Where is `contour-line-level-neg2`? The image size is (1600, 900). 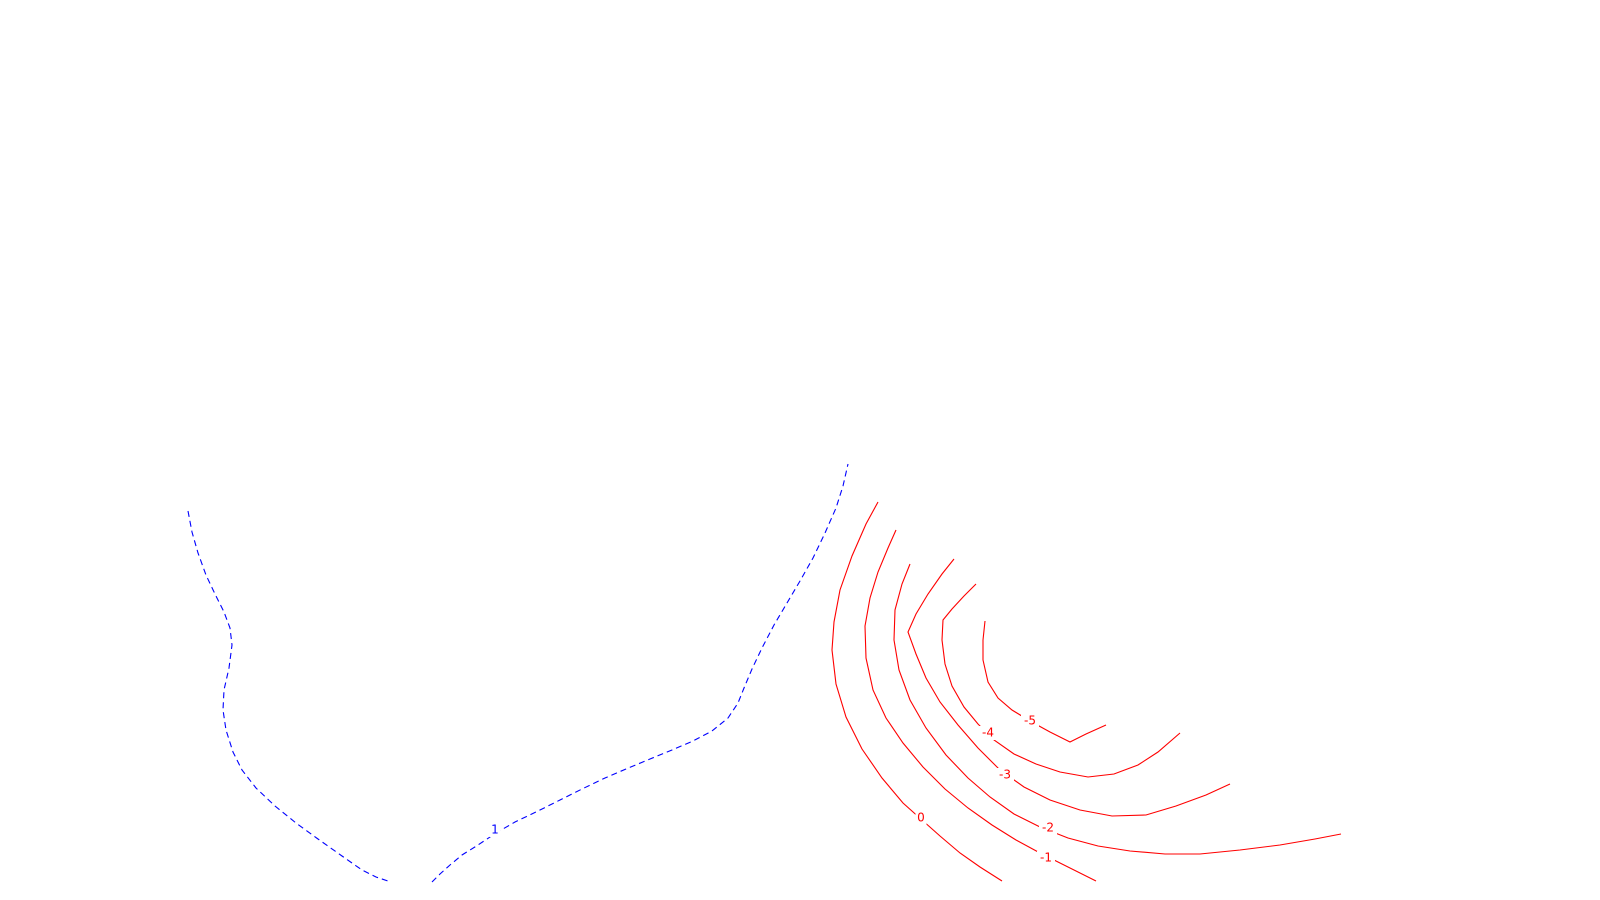
contour-line-level-neg2 is located at coordinates (1117, 709).